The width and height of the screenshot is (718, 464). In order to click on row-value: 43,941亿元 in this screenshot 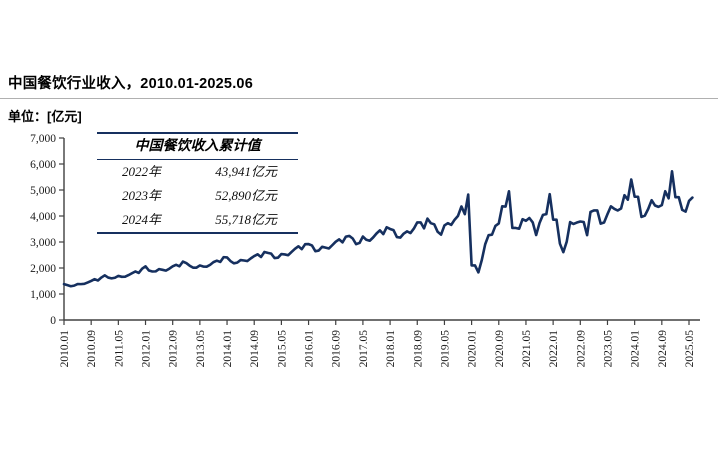, I will do `click(246, 171)`.